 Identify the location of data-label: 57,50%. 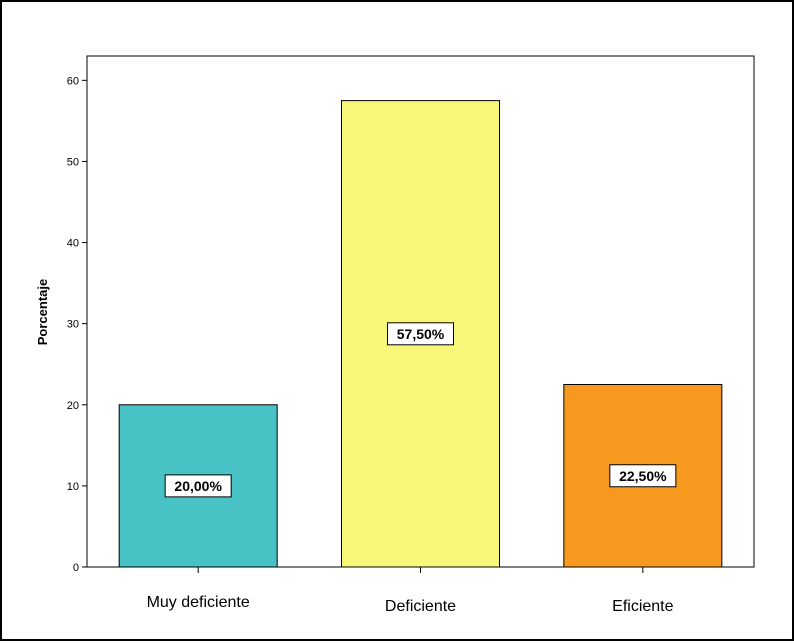
(421, 334).